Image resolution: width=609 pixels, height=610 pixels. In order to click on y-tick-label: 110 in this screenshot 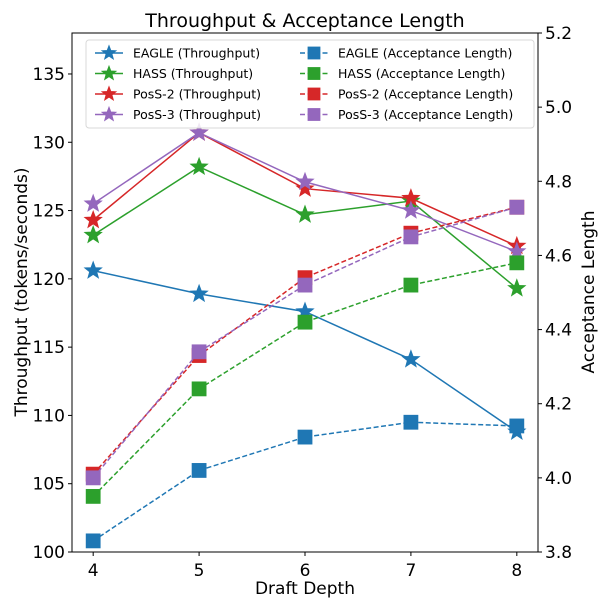, I will do `click(49, 416)`.